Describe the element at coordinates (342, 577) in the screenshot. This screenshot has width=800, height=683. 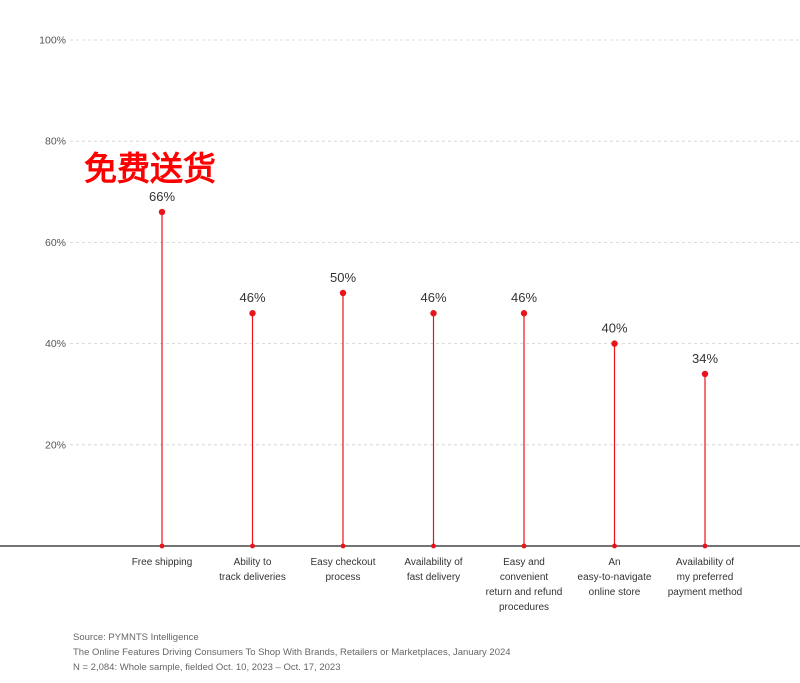
I see `category-label-line: process` at that location.